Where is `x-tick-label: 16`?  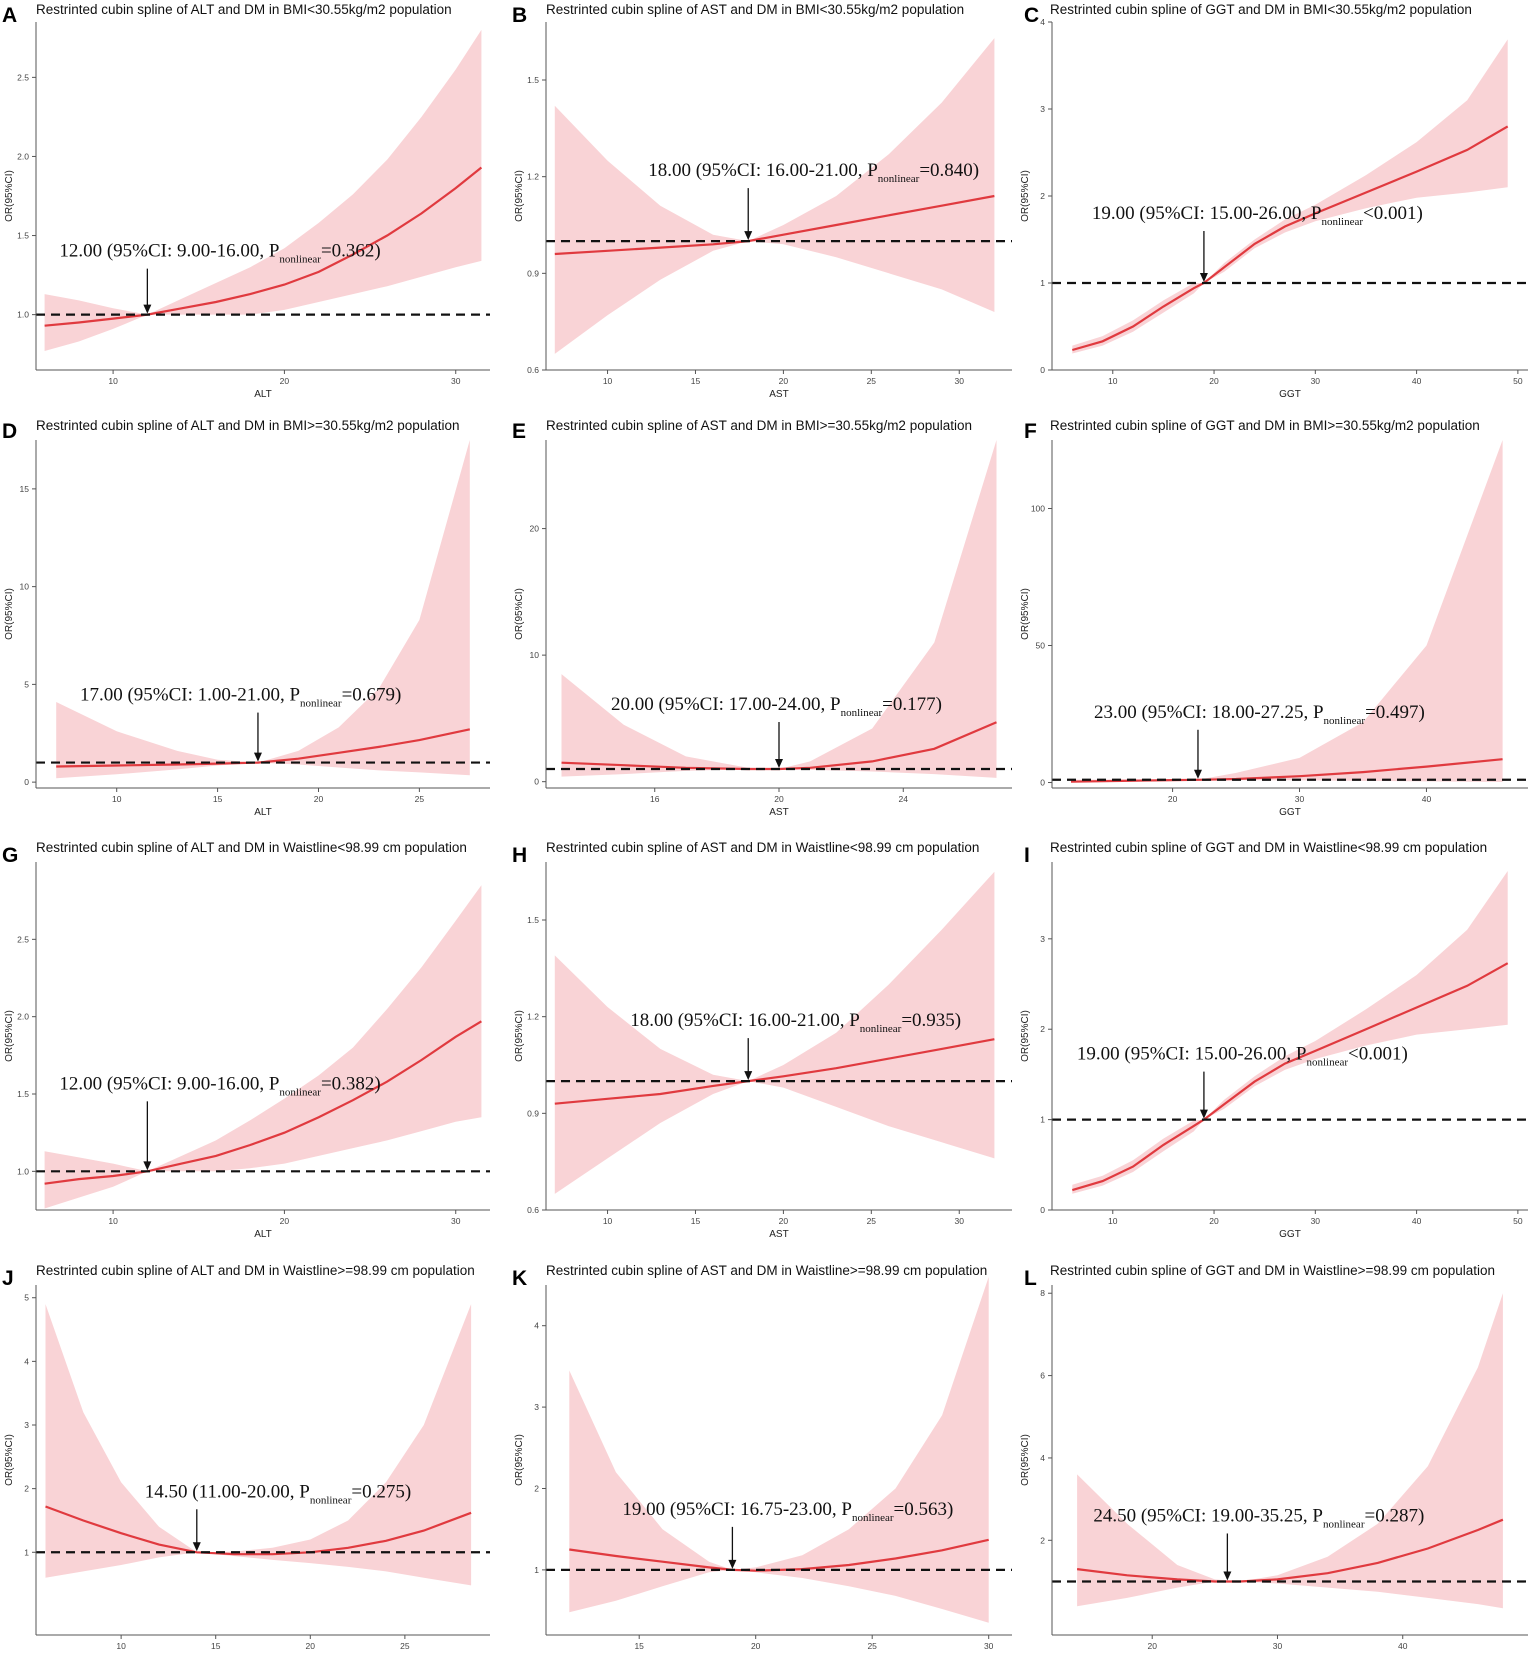
x-tick-label: 16 is located at coordinates (655, 799).